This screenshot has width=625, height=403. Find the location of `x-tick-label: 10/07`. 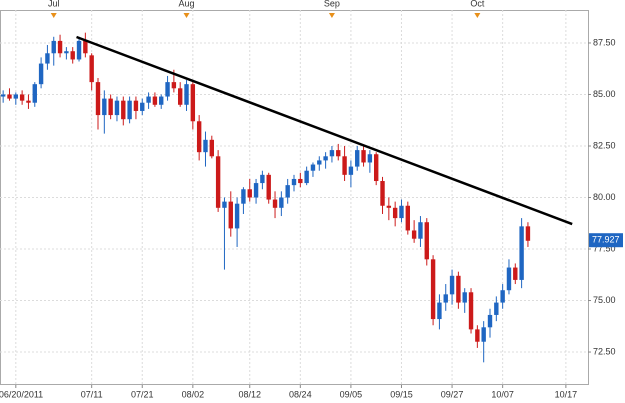

x-tick-label: 10/07 is located at coordinates (502, 394).